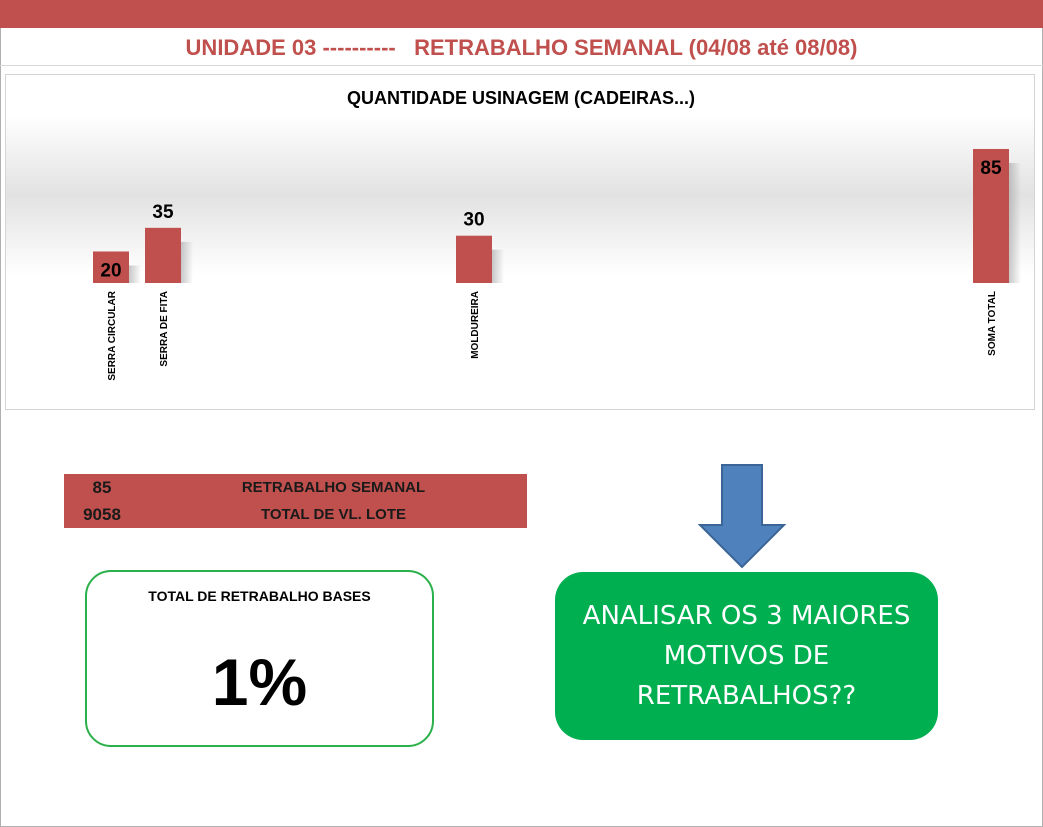 This screenshot has height=827, width=1043. What do you see at coordinates (164, 329) in the screenshot?
I see `category-label: SERRA DE FITA` at bounding box center [164, 329].